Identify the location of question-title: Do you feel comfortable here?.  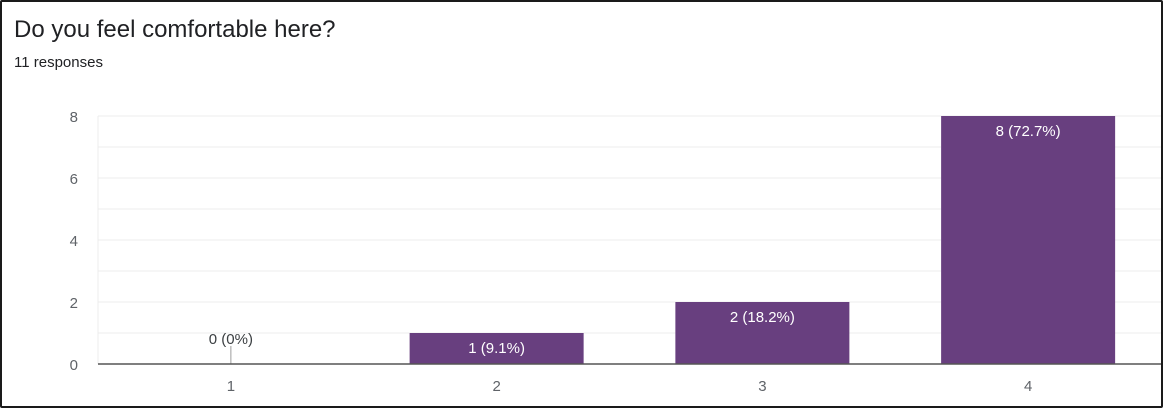
(175, 29).